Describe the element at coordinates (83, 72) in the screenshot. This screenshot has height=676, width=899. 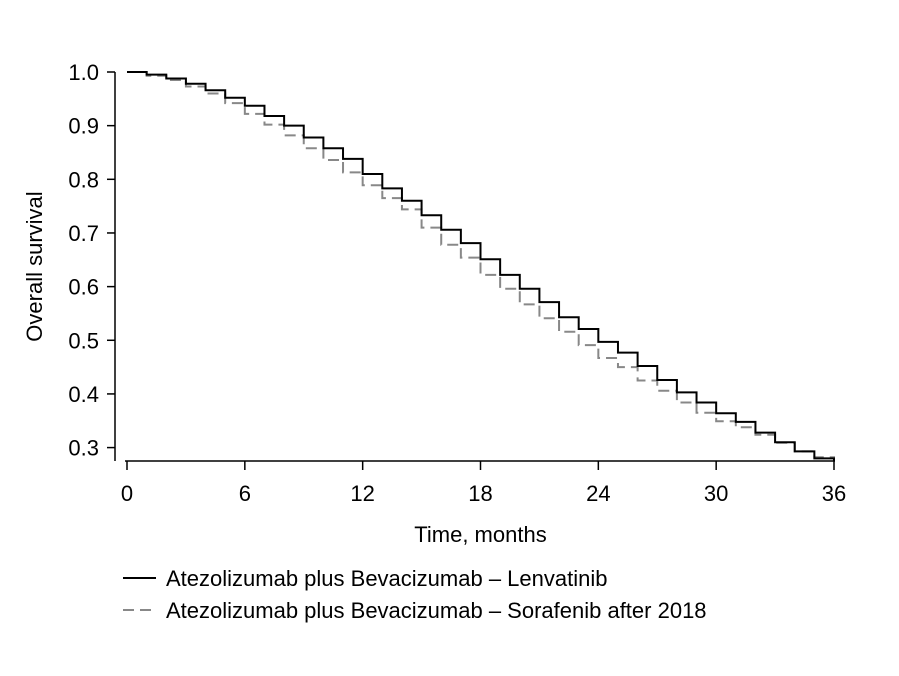
I see `y-tick-label: 1.0` at that location.